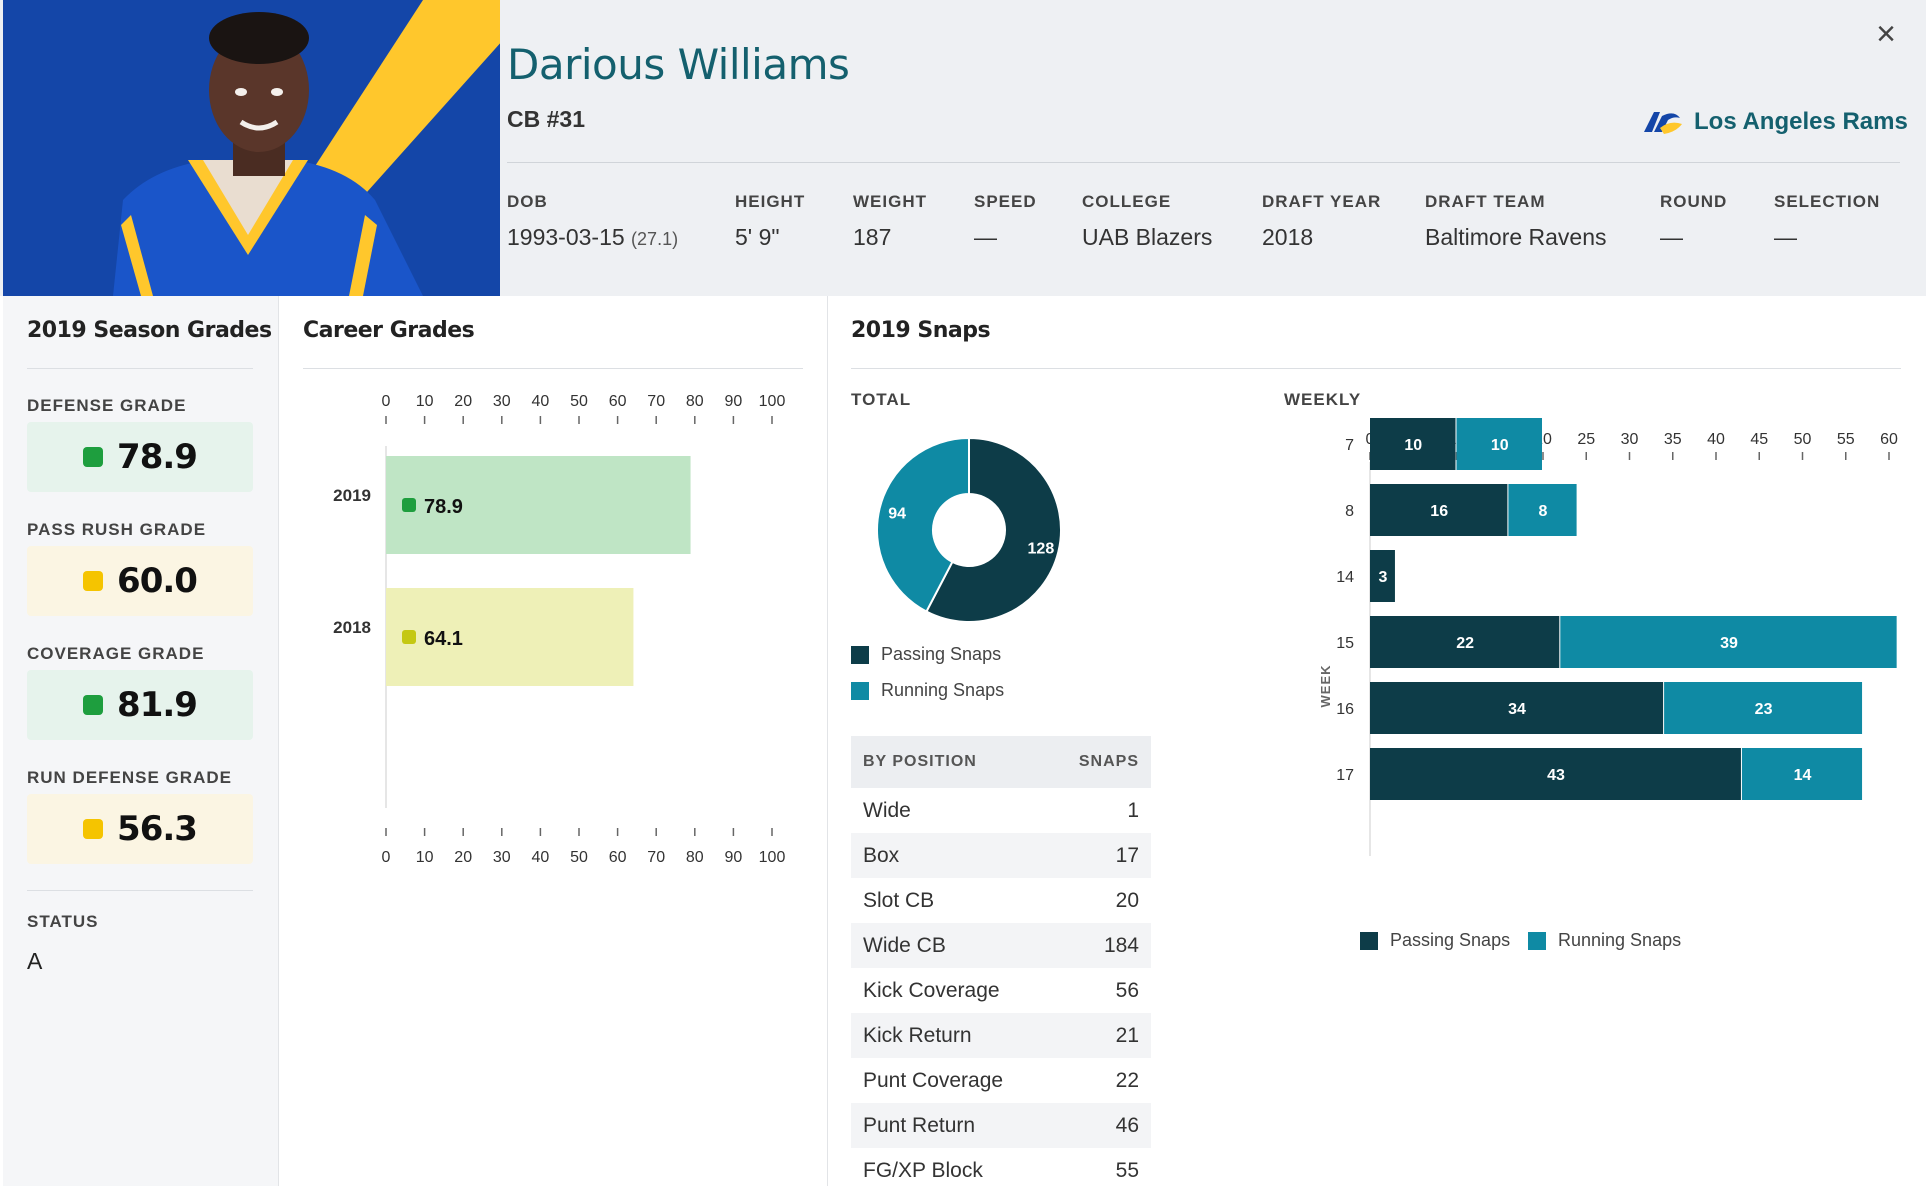  I want to click on career-top-tick-label: 60, so click(618, 401).